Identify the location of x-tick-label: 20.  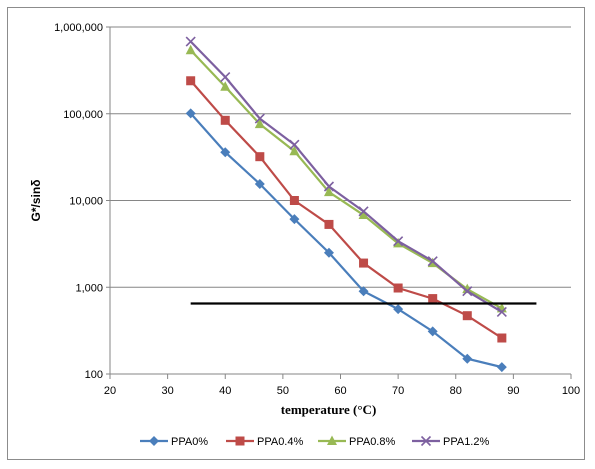
(110, 391).